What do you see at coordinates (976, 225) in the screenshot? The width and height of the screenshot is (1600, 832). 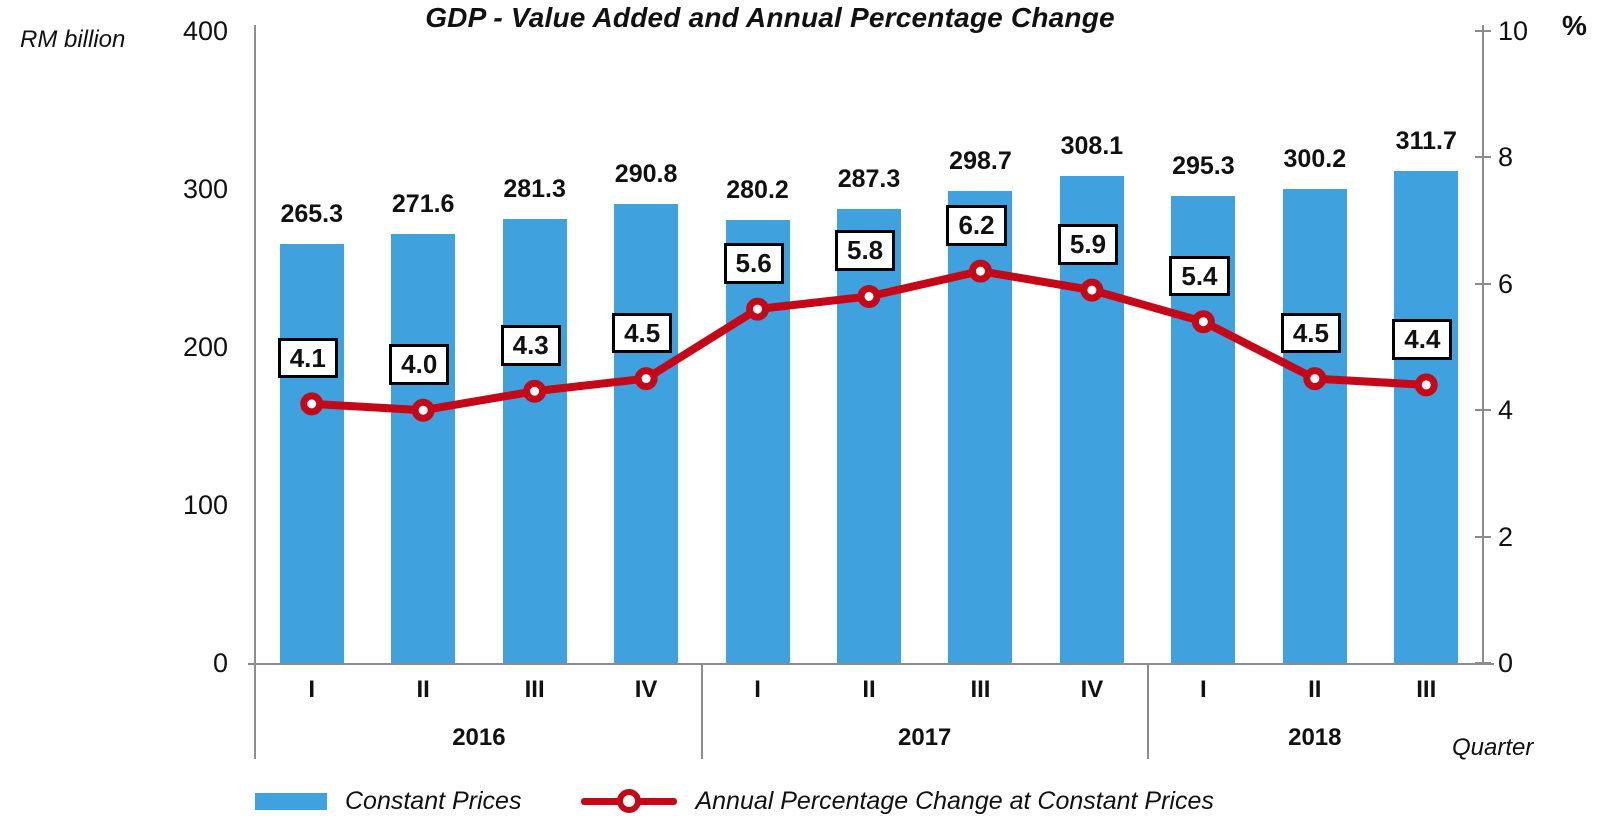 I see `pct-value-label: 6.2` at bounding box center [976, 225].